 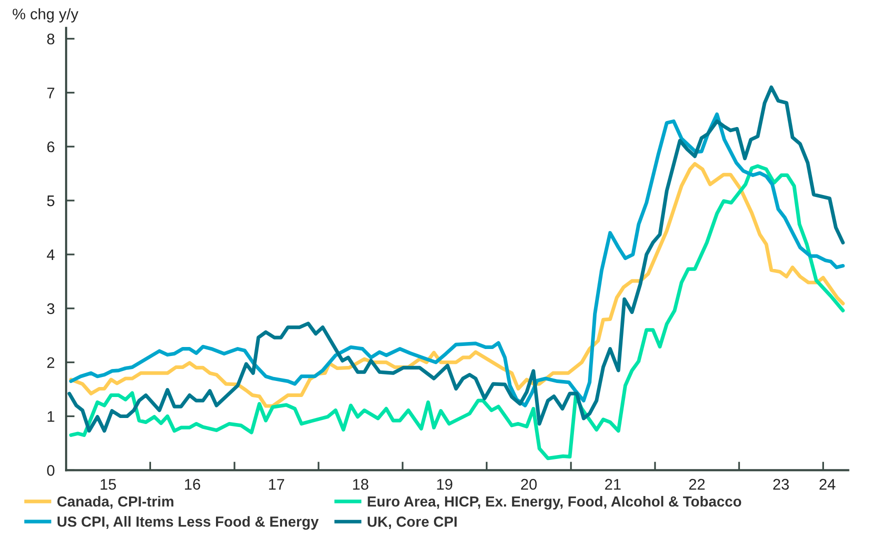 I want to click on y-tick-label: 7, so click(x=50, y=93).